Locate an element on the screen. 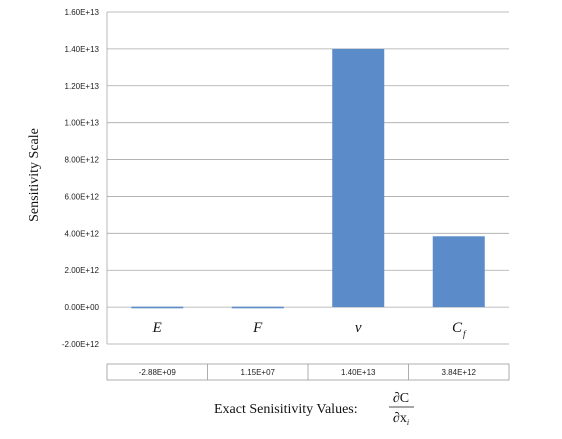 Image resolution: width=562 pixels, height=439 pixels. formula-denominator-base: ∂x is located at coordinates (400, 418).